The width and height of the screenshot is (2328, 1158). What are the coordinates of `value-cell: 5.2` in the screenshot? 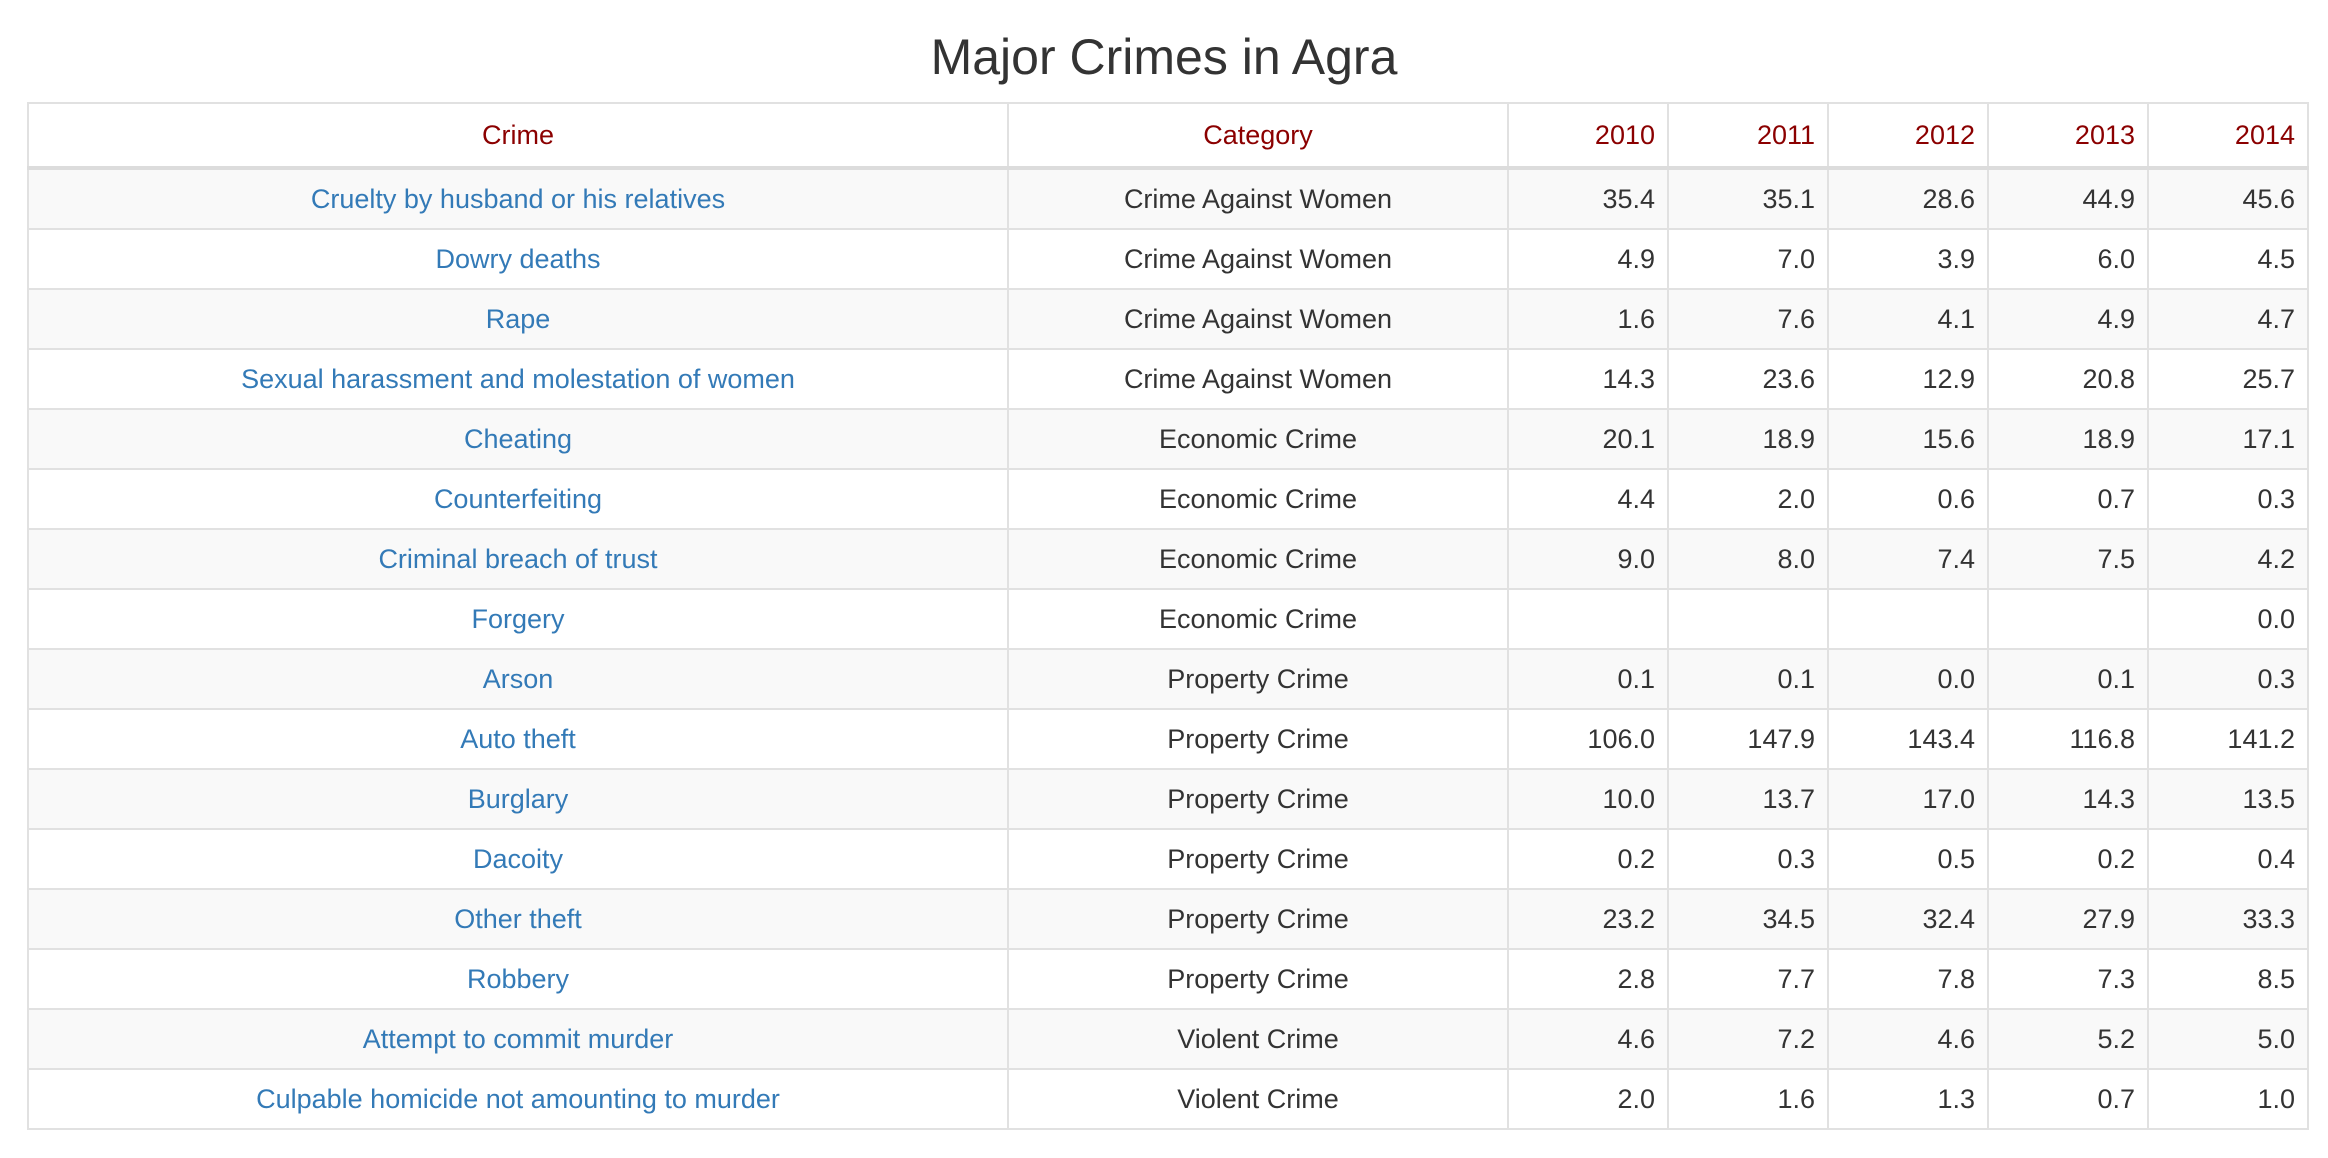 It's located at (2068, 1039).